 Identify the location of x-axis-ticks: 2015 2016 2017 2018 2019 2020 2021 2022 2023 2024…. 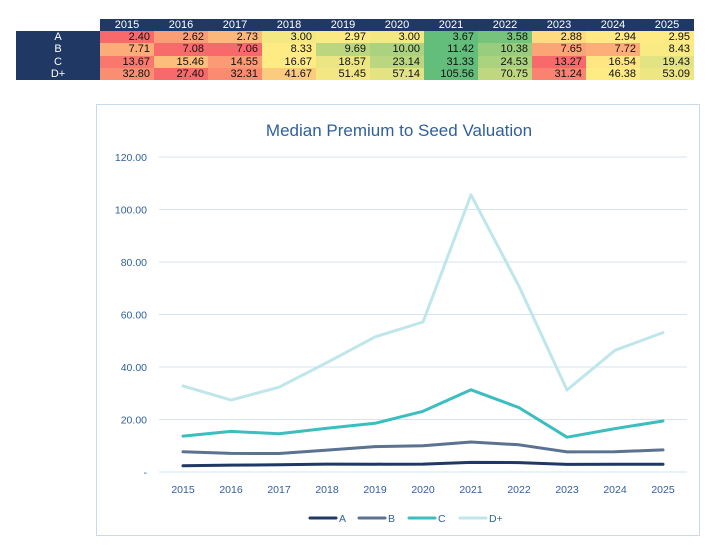
(423, 490).